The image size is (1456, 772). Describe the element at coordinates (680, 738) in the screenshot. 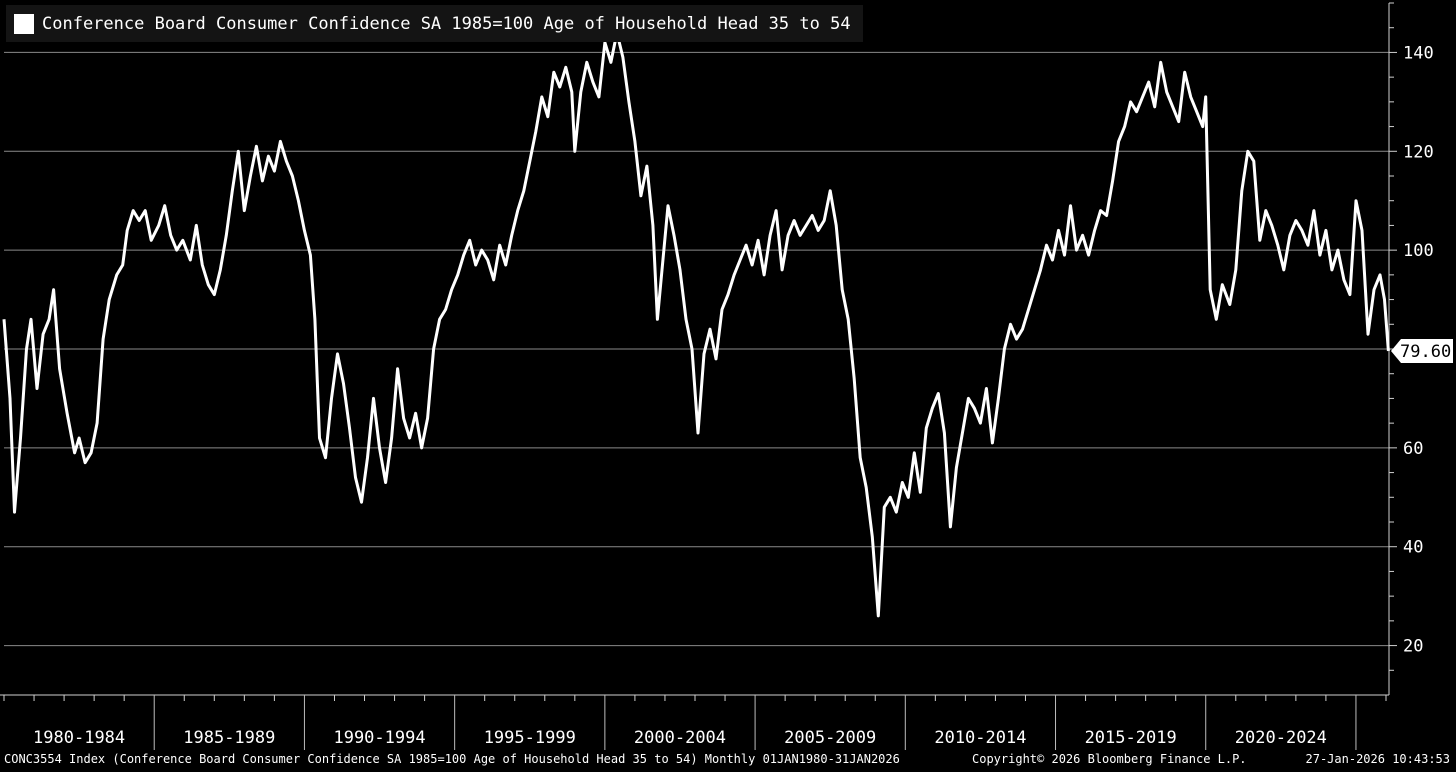

I see `x-tick-label: 2000-2004` at that location.